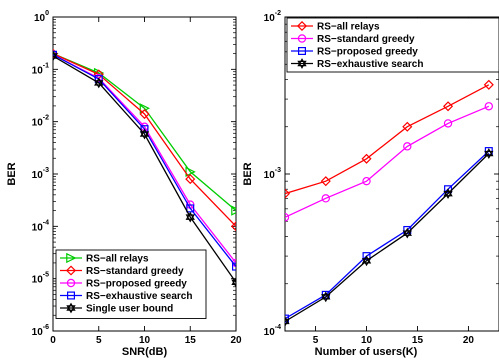  I want to click on y-tick-label: 10⁻¹, so click(40, 69).